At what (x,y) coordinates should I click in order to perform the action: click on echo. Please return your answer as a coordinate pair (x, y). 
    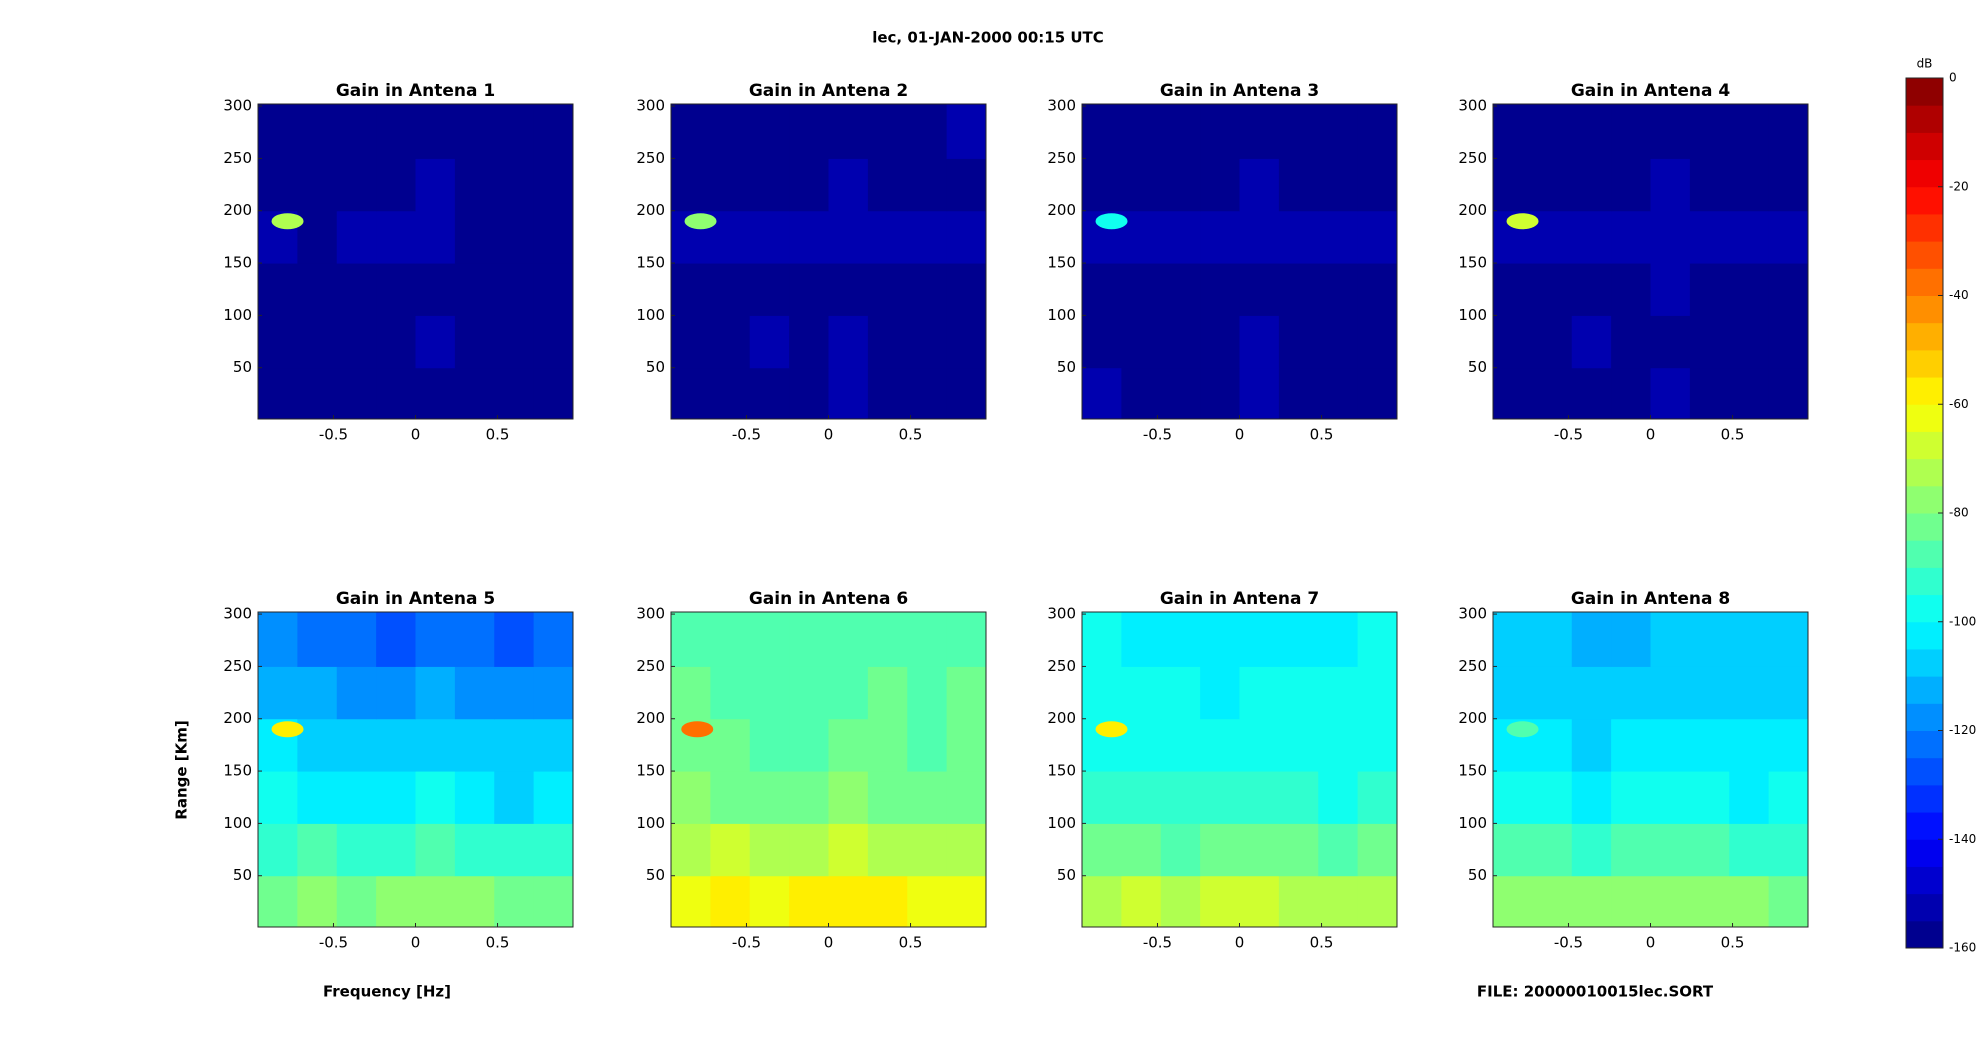
    Looking at the image, I should click on (287, 221).